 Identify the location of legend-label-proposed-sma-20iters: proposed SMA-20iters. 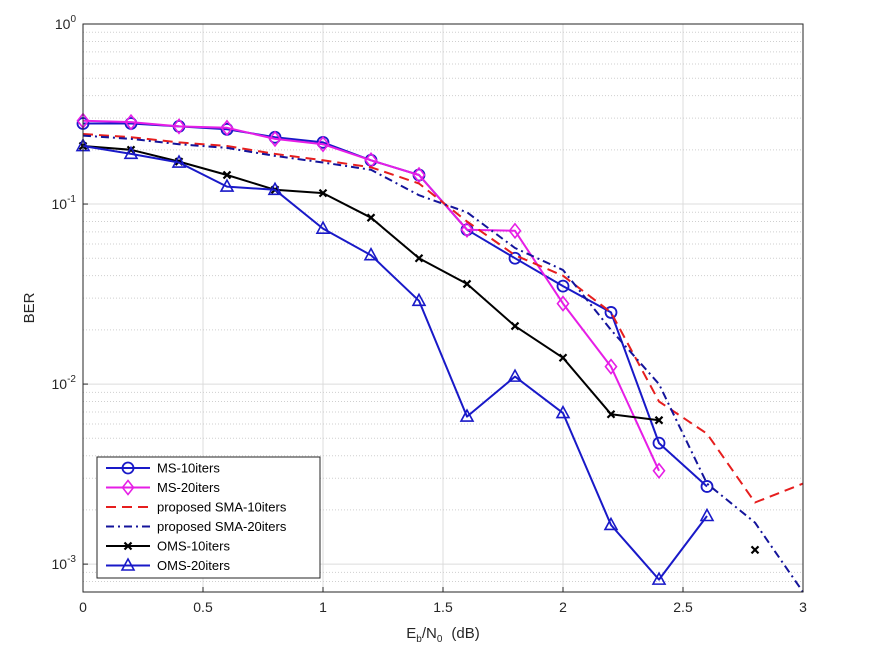
(222, 526).